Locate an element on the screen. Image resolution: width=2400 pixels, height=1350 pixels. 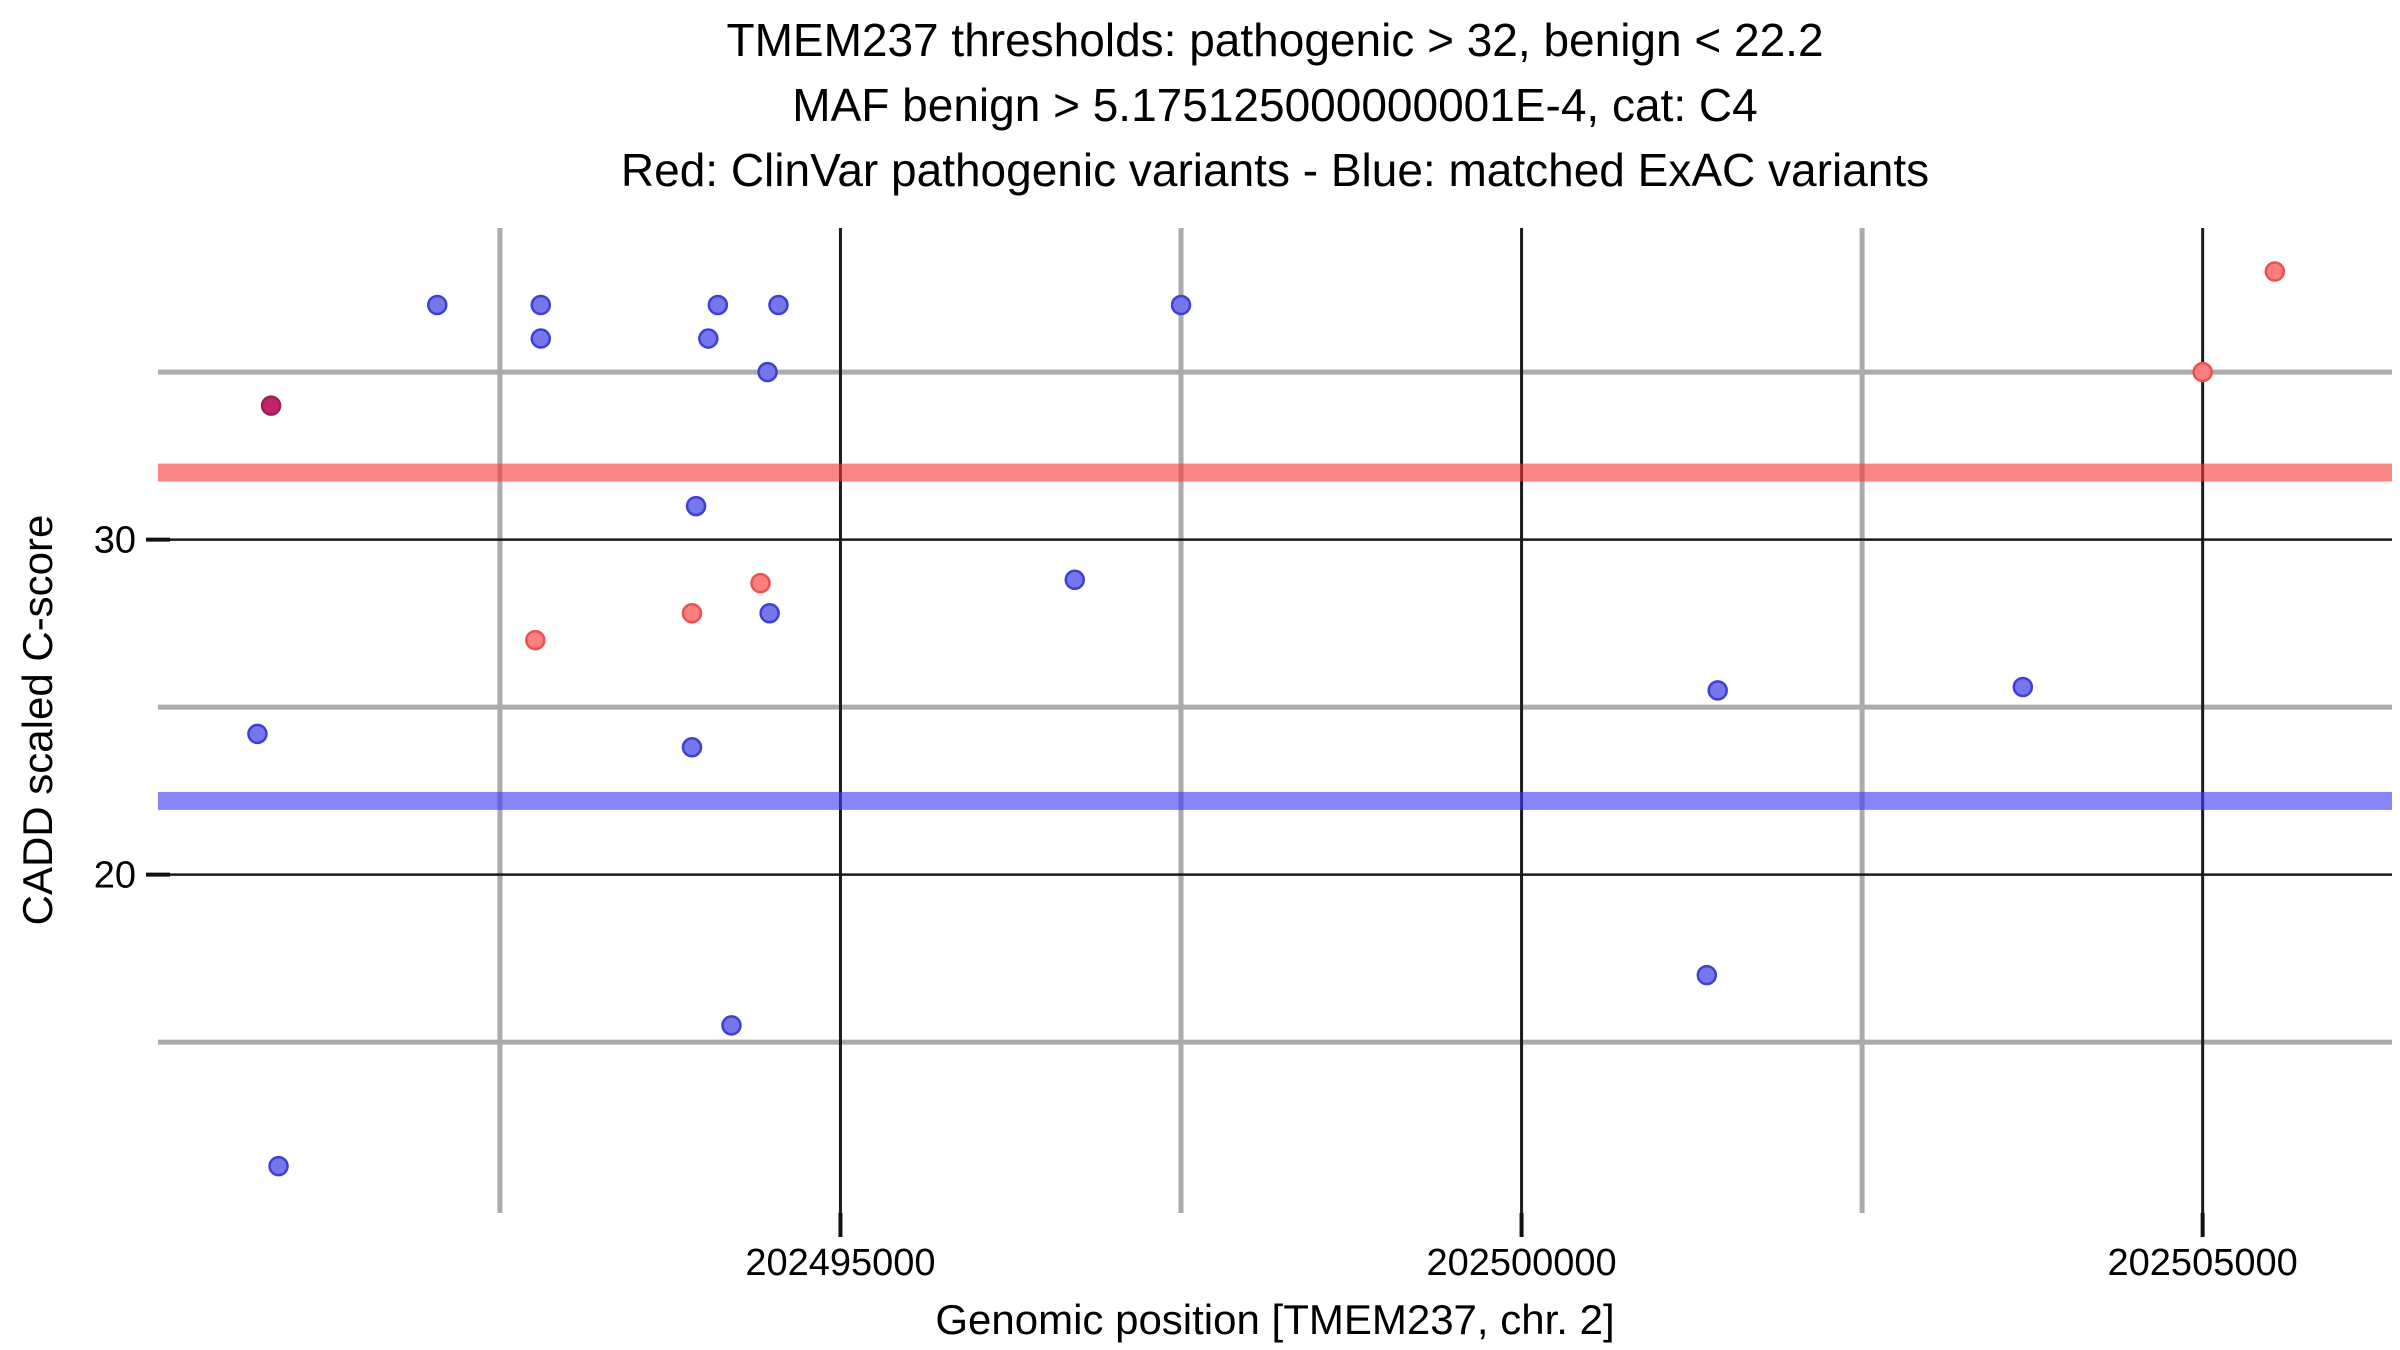
pathogenic-threshold-band is located at coordinates (1275, 472).